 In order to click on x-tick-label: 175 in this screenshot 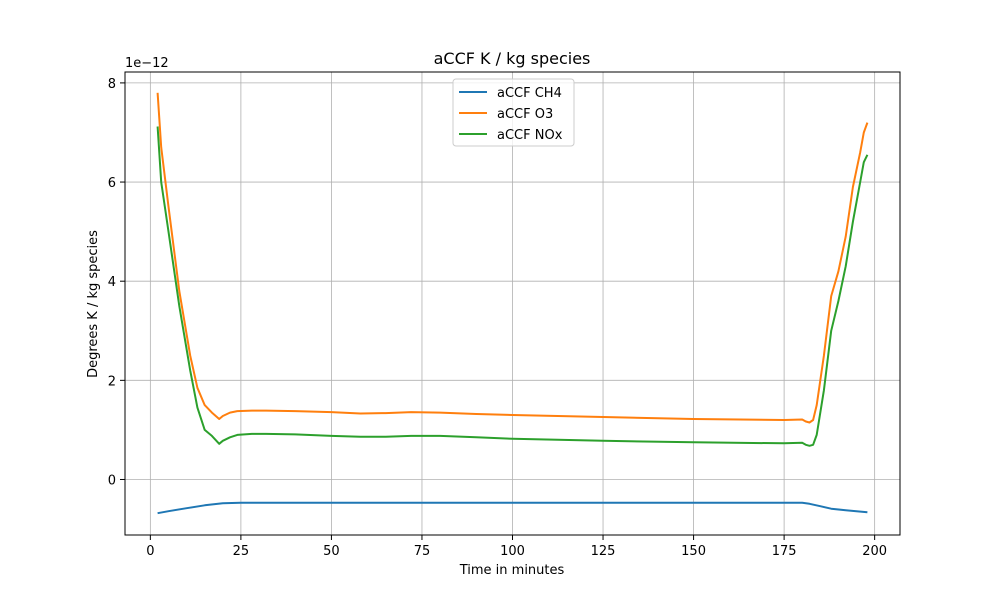, I will do `click(784, 551)`.